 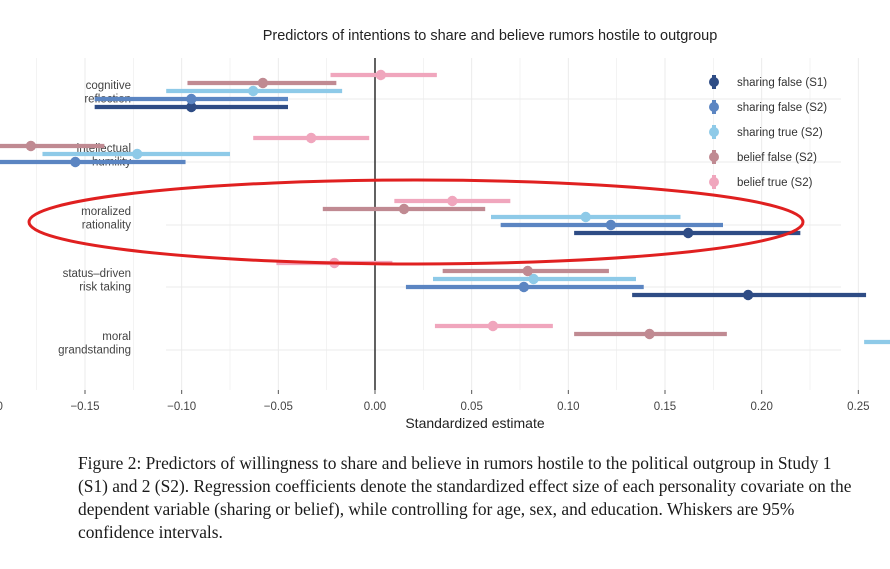 I want to click on x-tick-label: −0.20, so click(x=1, y=407).